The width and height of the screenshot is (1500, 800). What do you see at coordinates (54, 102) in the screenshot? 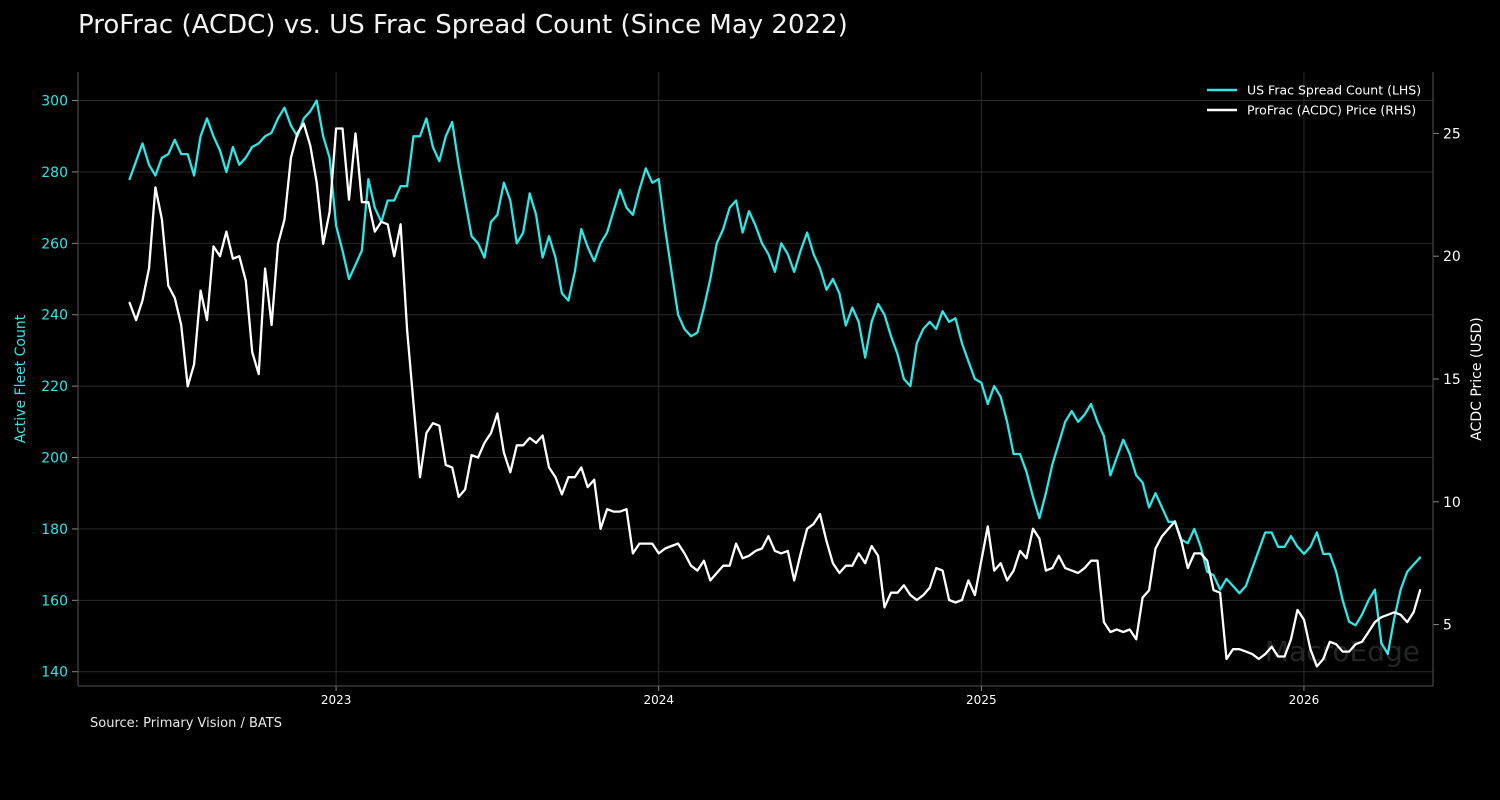
I see `y-tick-label-left: 300` at bounding box center [54, 102].